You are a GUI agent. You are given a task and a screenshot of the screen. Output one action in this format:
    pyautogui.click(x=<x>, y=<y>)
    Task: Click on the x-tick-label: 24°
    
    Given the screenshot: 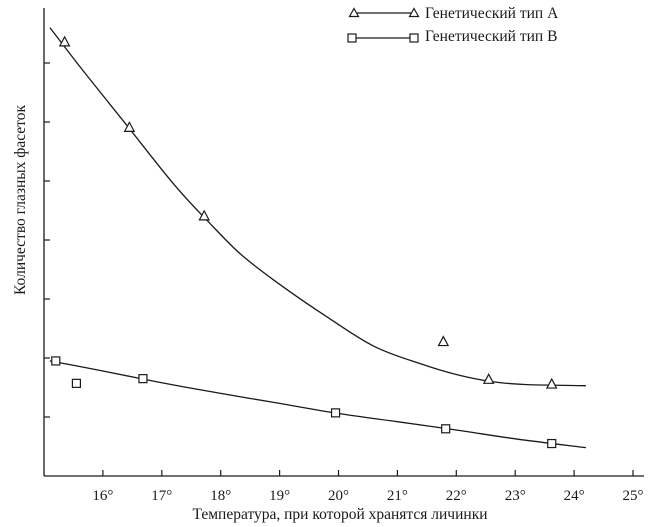 What is the action you would take?
    pyautogui.click(x=574, y=496)
    